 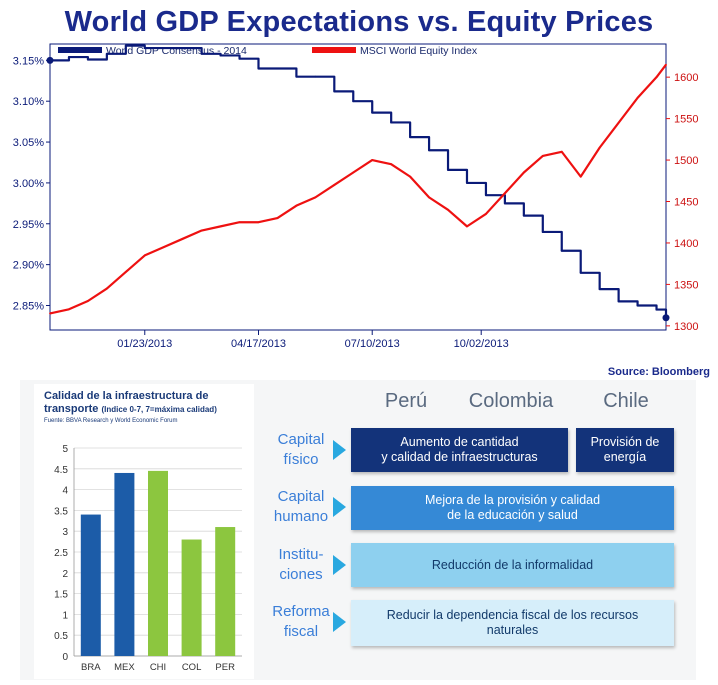 What do you see at coordinates (65, 449) in the screenshot?
I see `y-tick-label: 5` at bounding box center [65, 449].